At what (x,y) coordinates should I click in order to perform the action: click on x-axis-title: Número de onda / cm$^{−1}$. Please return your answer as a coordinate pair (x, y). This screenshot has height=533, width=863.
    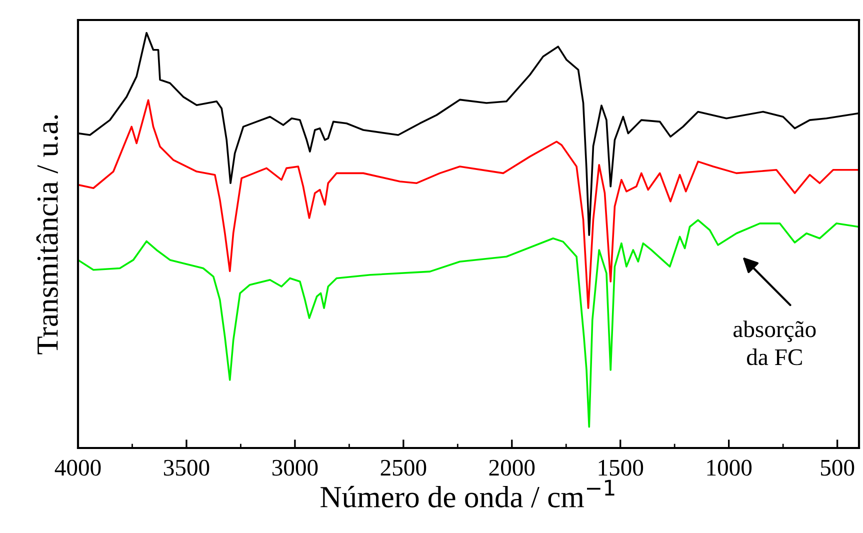
    Looking at the image, I should click on (467, 494).